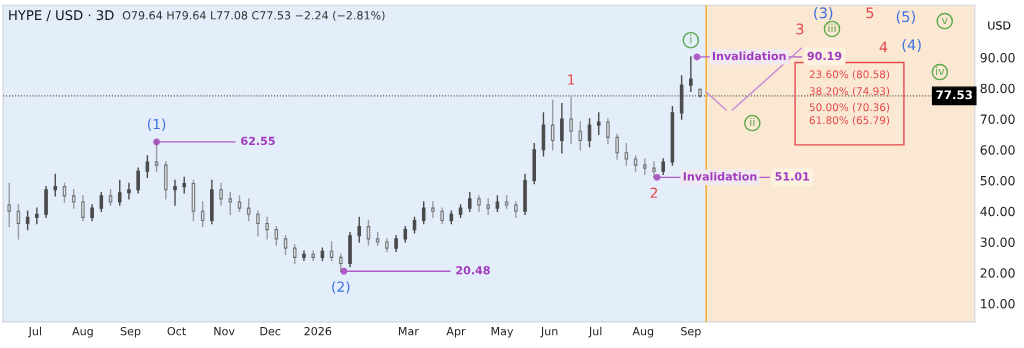 Image resolution: width=1024 pixels, height=348 pixels. What do you see at coordinates (176, 331) in the screenshot?
I see `x-tick-label: Oct` at bounding box center [176, 331].